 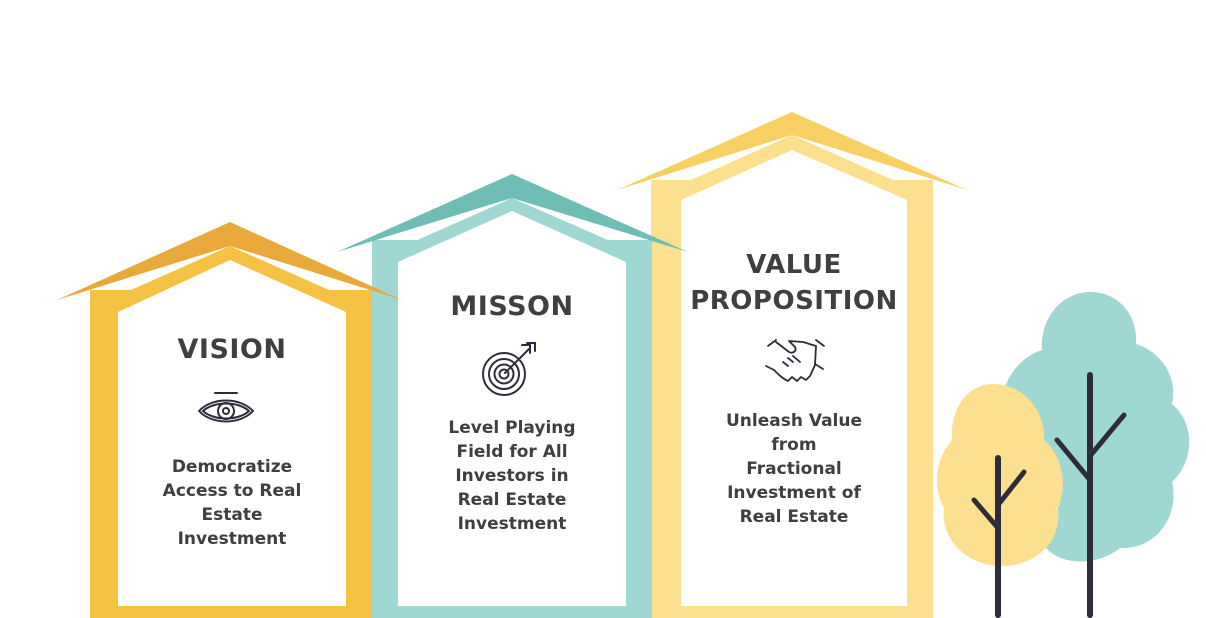 I want to click on eye-icon, so click(x=226, y=407).